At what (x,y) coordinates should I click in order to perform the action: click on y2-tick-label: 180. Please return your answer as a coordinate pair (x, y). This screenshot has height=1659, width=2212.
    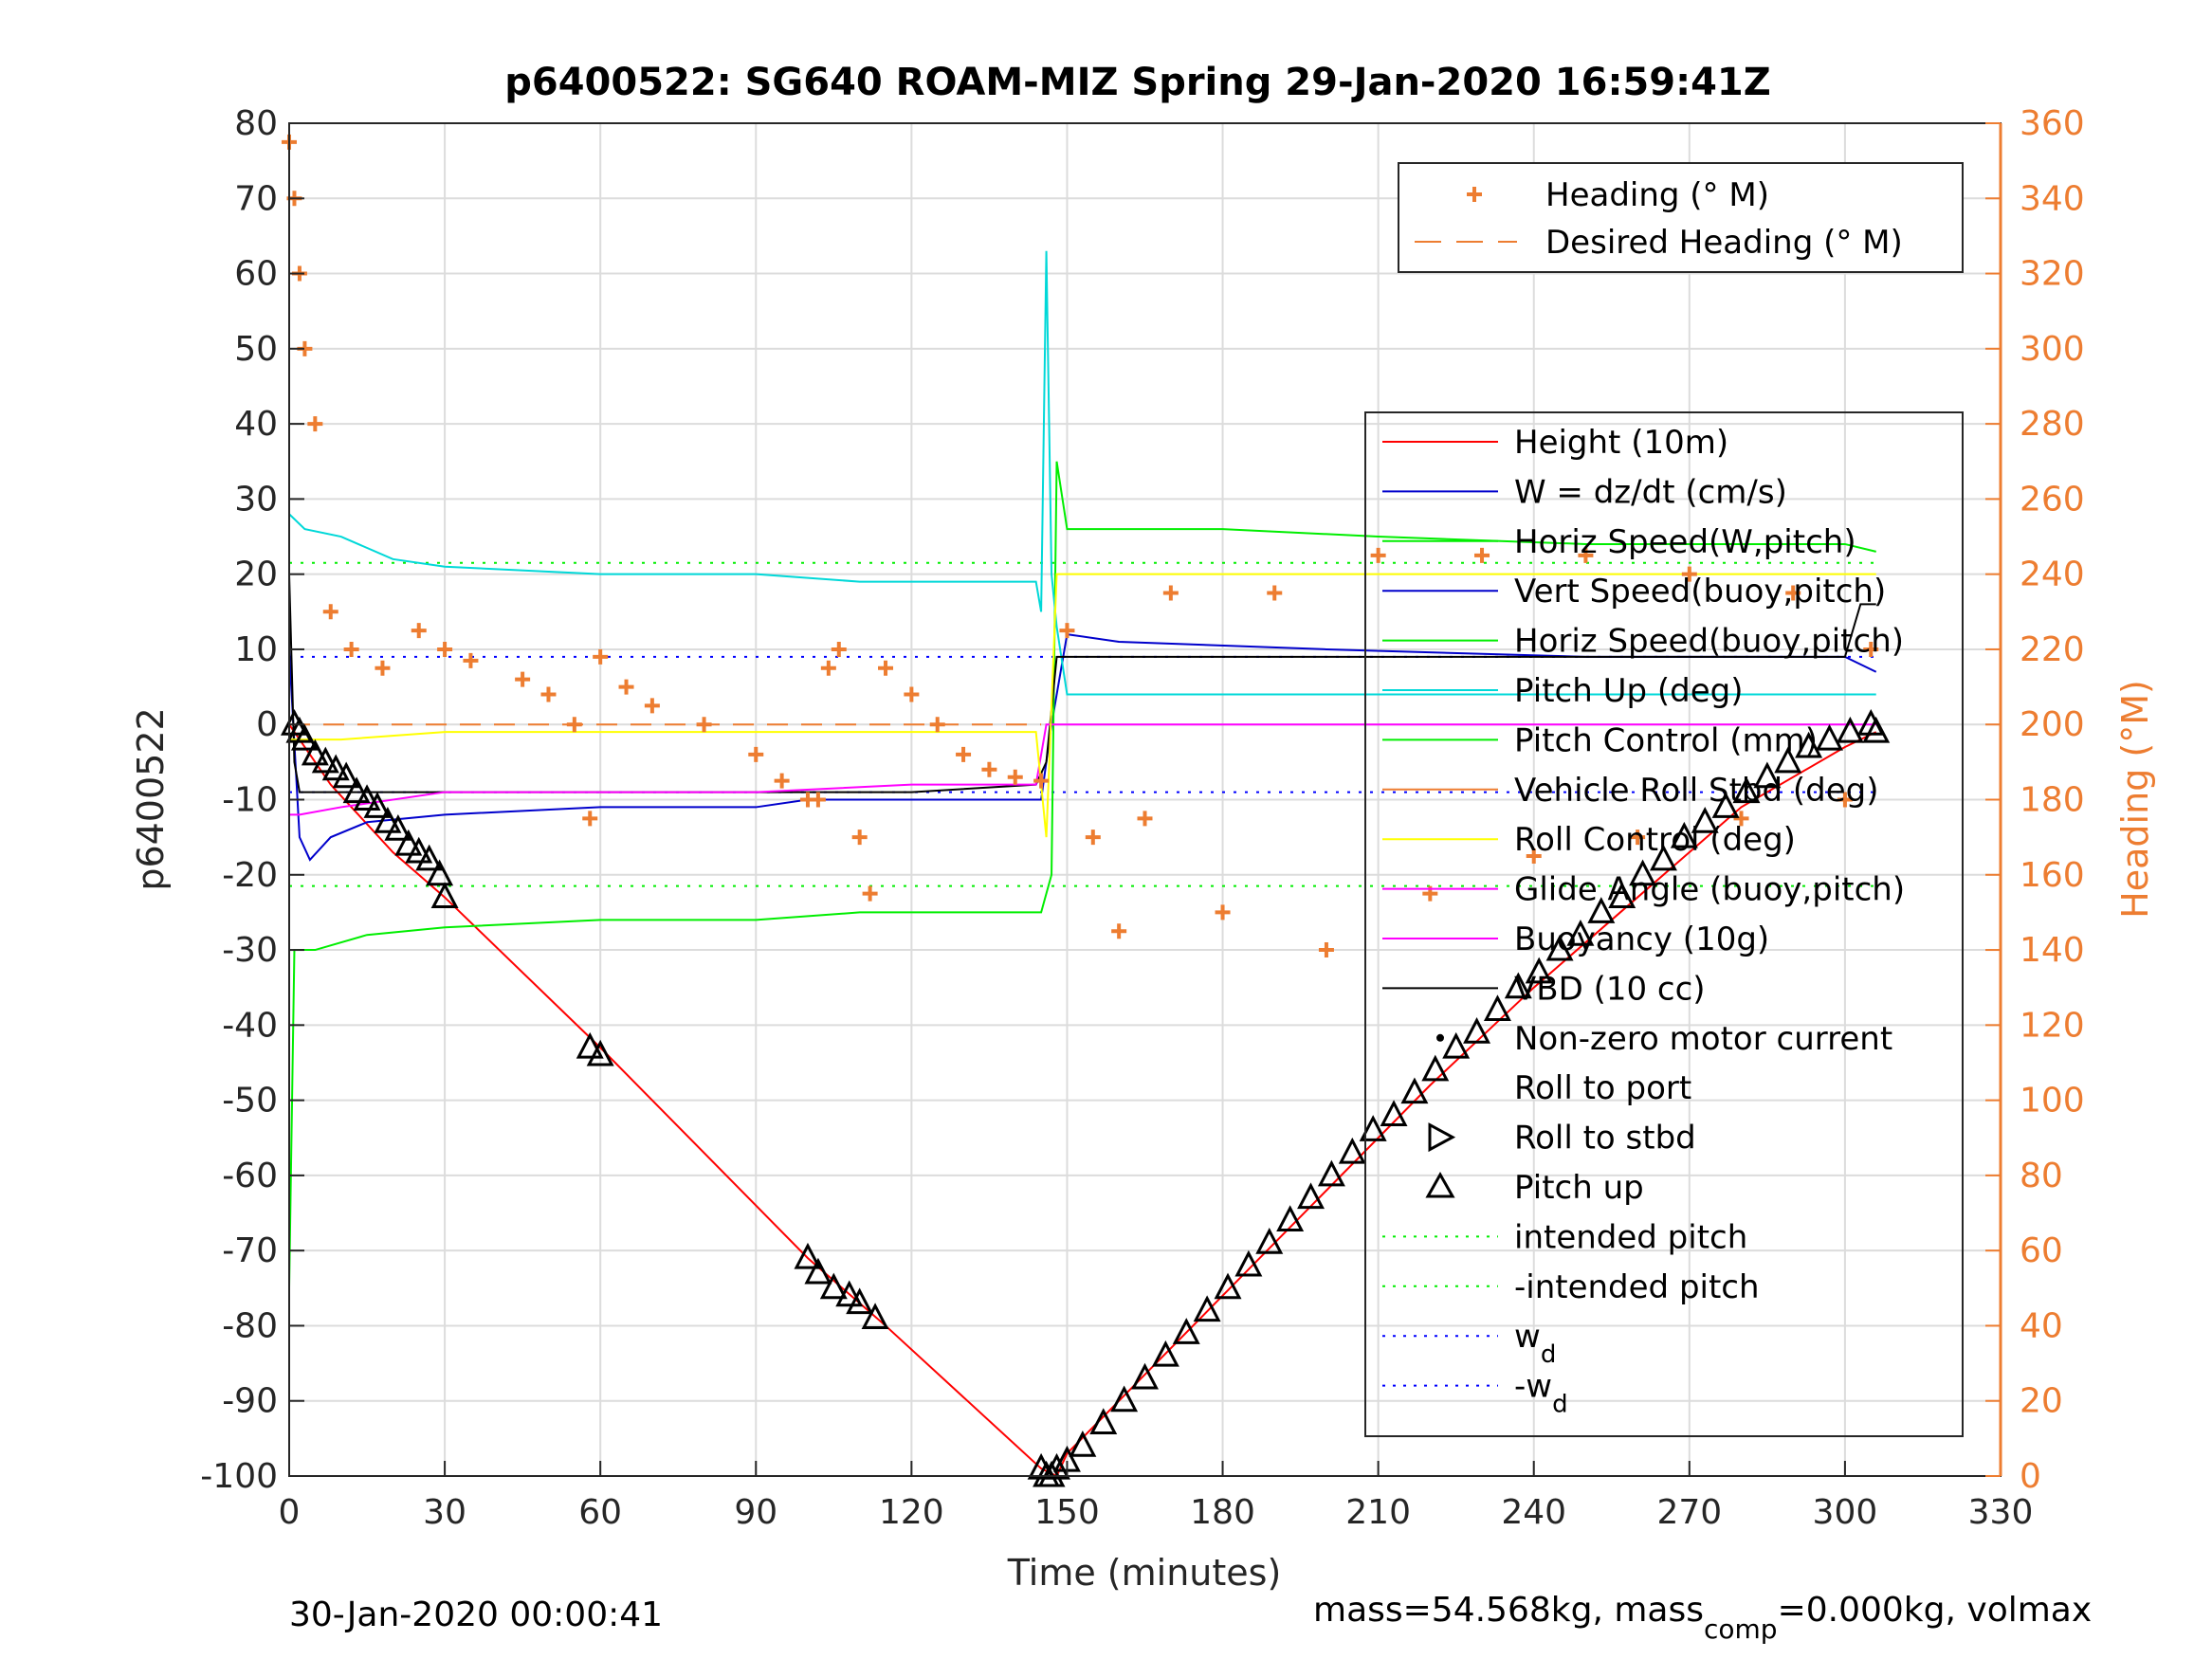
    Looking at the image, I should click on (2052, 800).